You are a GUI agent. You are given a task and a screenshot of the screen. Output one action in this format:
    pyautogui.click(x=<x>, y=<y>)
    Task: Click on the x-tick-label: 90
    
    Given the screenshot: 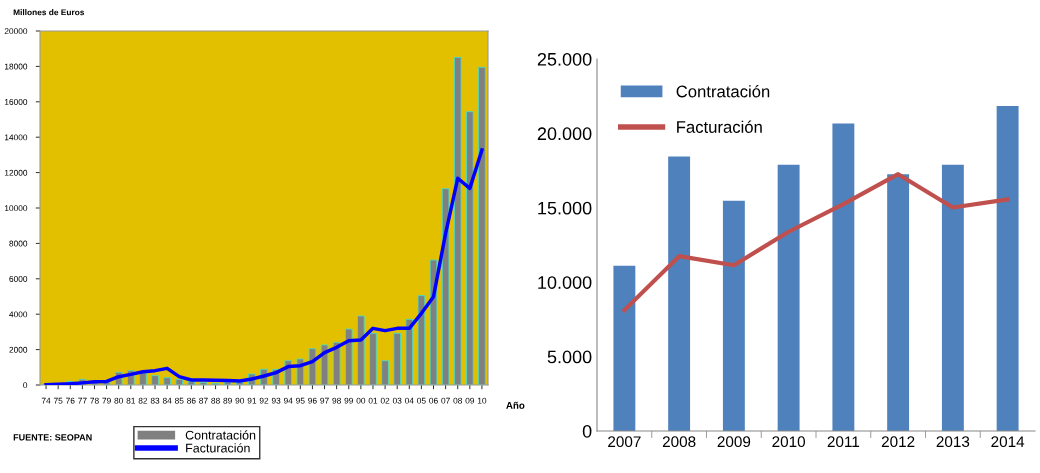 What is the action you would take?
    pyautogui.click(x=240, y=400)
    